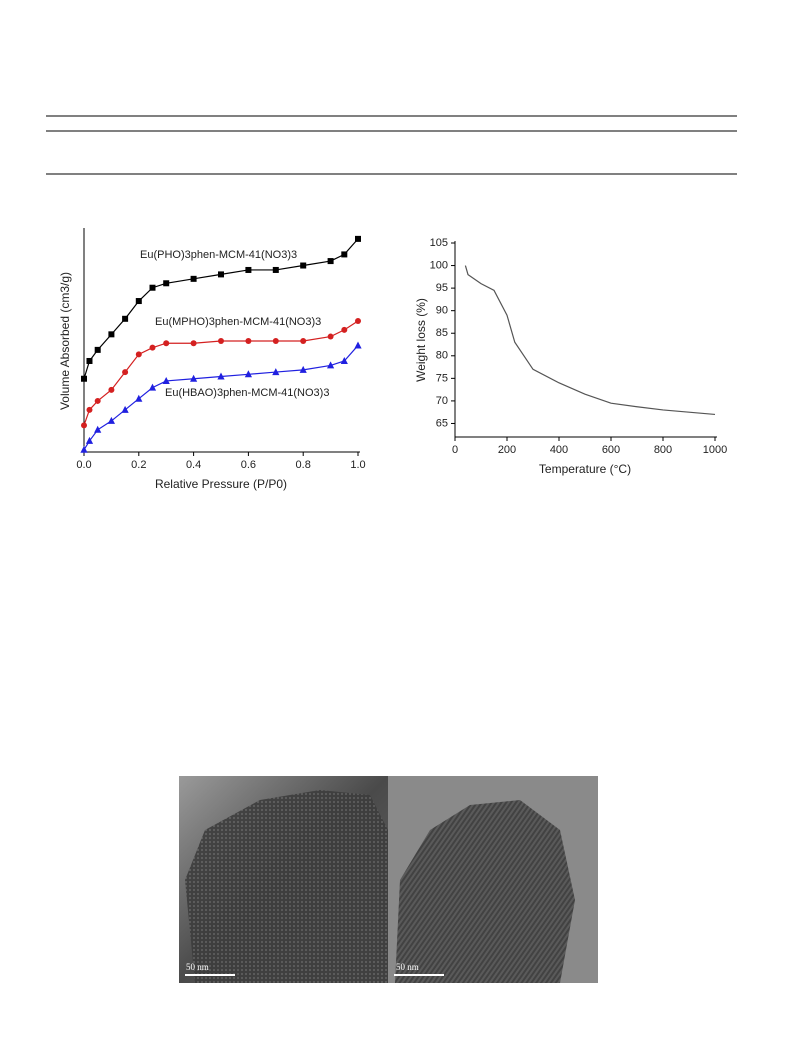 The image size is (793, 1057). What do you see at coordinates (442, 311) in the screenshot?
I see `y-tick-label: 90` at bounding box center [442, 311].